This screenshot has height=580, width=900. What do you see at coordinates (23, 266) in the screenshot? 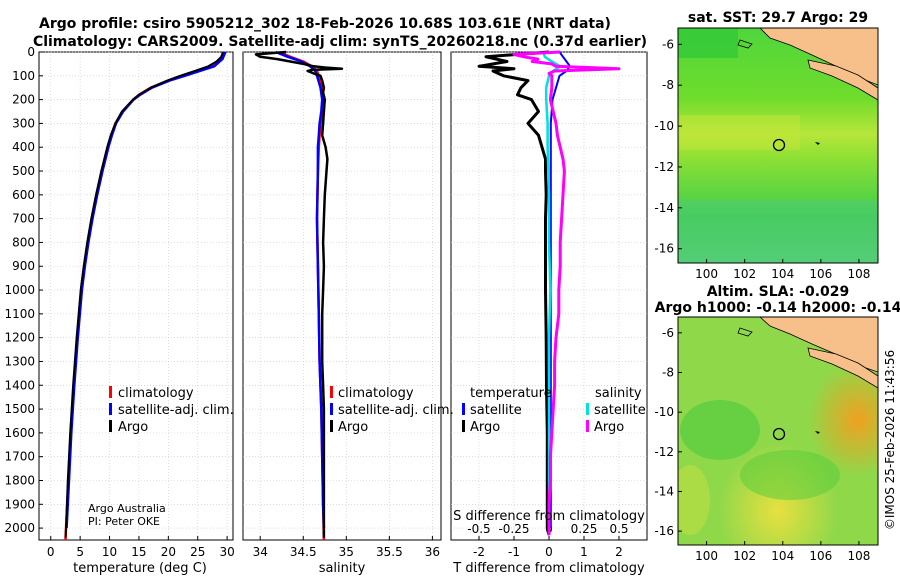
I see `y-tick-label: 900` at bounding box center [23, 266].